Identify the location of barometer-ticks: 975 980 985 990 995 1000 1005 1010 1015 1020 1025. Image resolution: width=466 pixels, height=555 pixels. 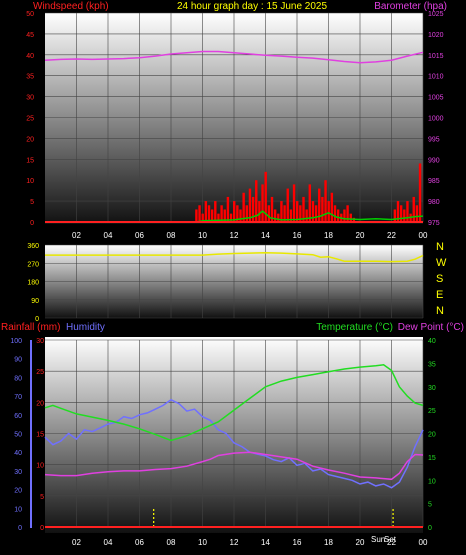
(436, 119).